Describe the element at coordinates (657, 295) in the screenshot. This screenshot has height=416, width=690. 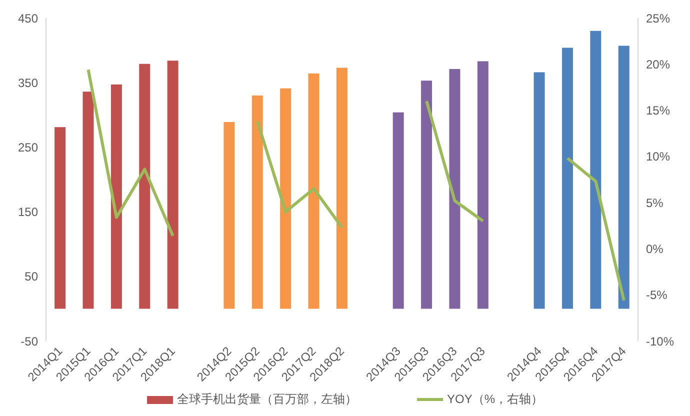
I see `y2-tick-label: -5%` at that location.